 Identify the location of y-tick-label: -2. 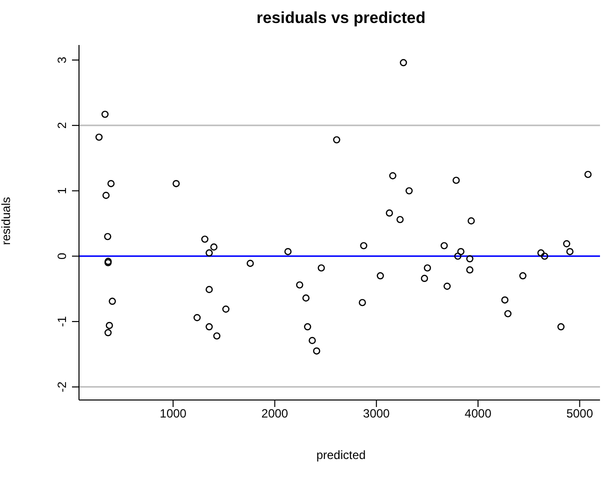
(62, 386).